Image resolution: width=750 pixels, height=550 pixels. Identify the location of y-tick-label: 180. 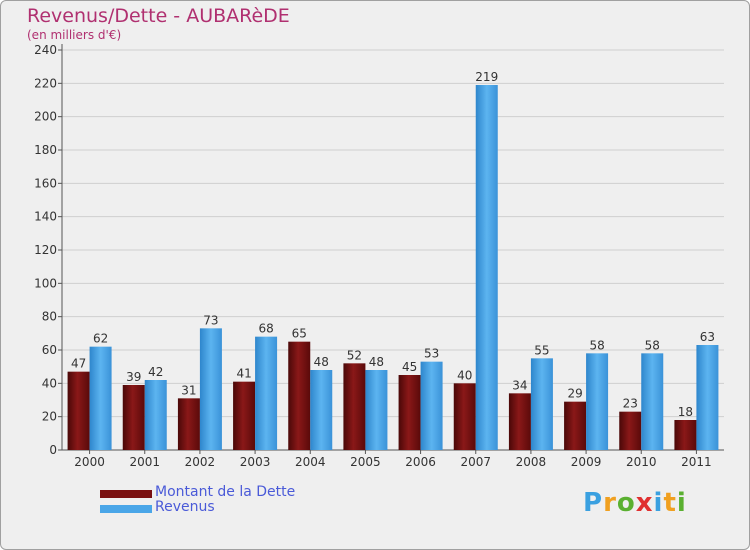
(45, 150).